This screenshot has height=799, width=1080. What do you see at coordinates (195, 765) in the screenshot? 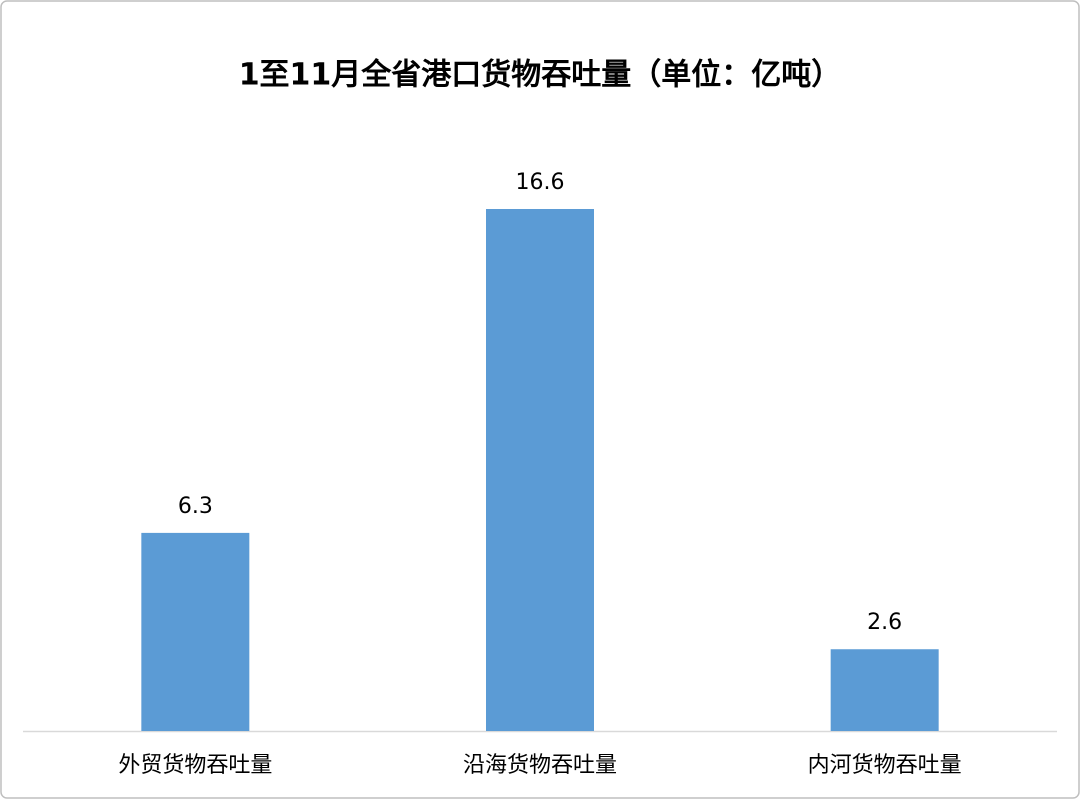
I see `x-tick-label: 外贸货物吞吐量` at bounding box center [195, 765].